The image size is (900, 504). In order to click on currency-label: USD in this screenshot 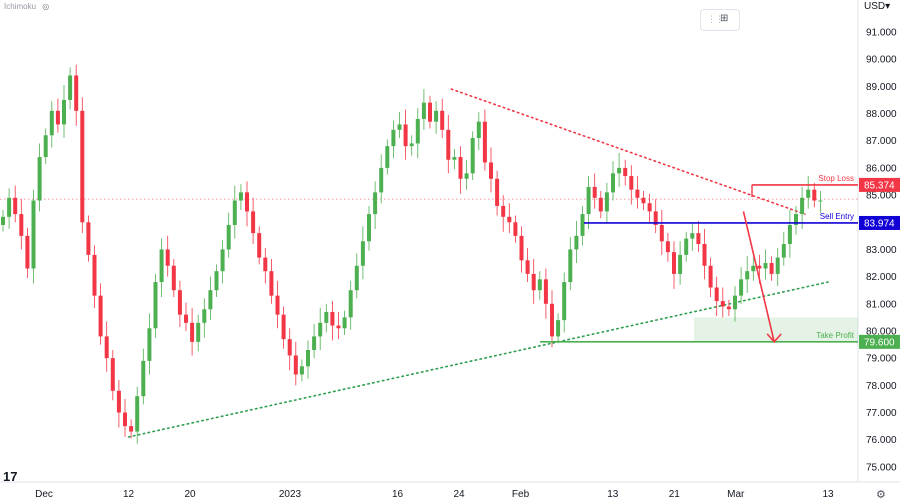, I will do `click(875, 6)`.